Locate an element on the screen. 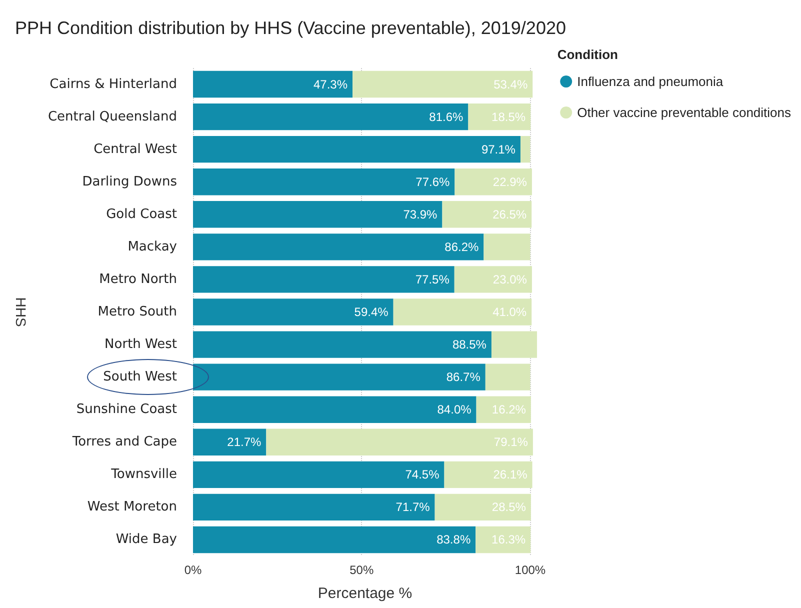 Image resolution: width=801 pixels, height=608 pixels. data-label: 26.5% is located at coordinates (509, 214).